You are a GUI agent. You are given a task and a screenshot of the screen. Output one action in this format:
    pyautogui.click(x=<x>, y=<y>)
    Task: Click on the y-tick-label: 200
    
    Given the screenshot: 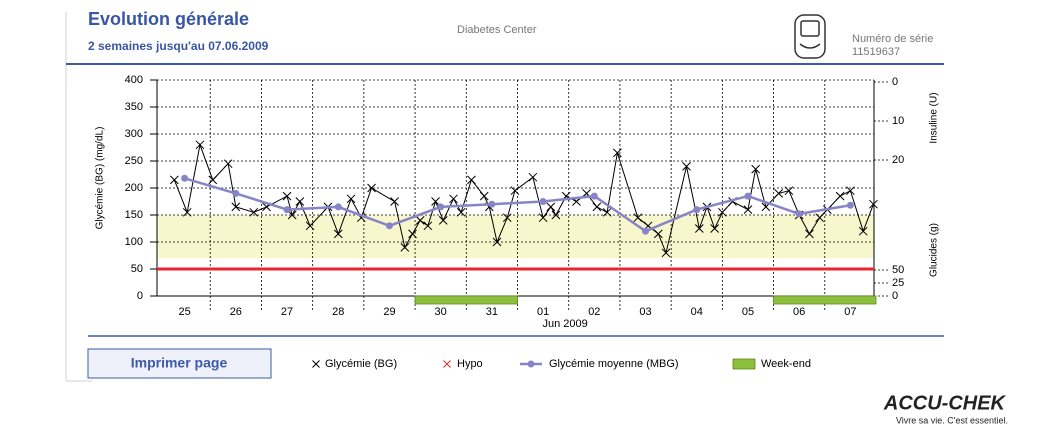 What is the action you would take?
    pyautogui.click(x=134, y=188)
    